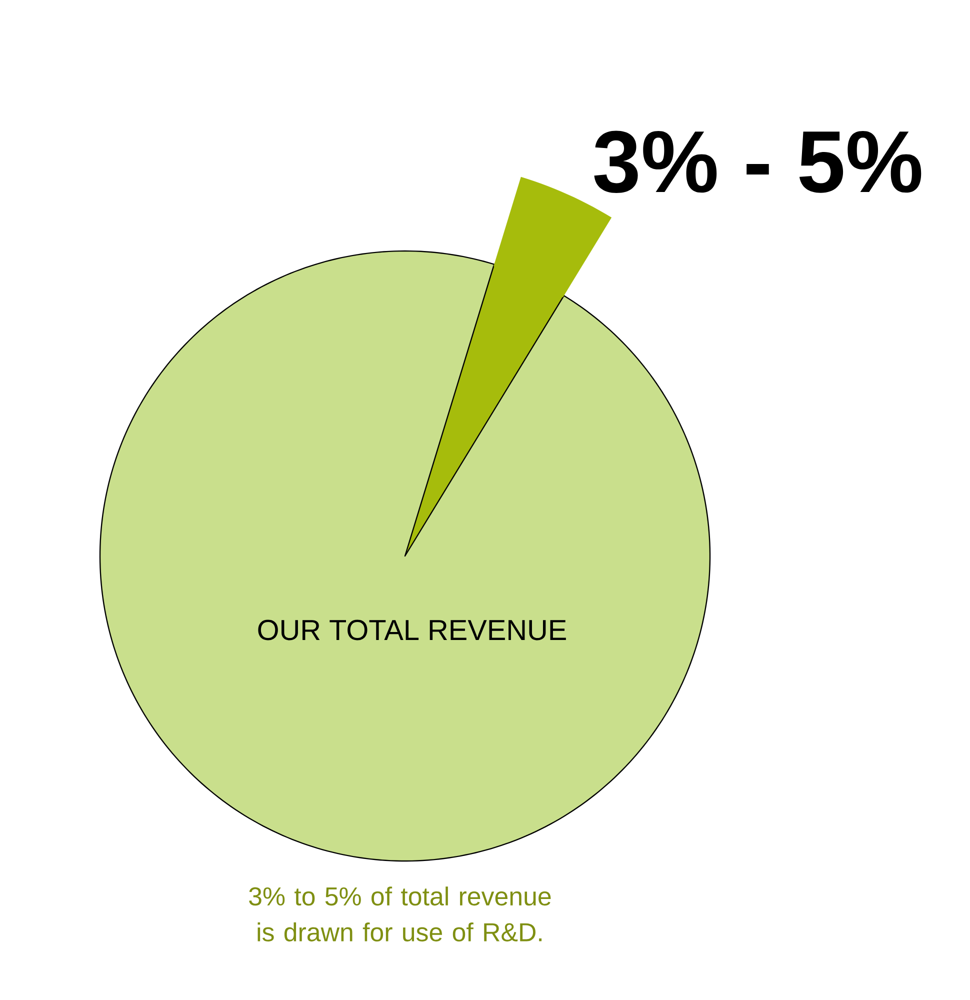  What do you see at coordinates (412, 630) in the screenshot?
I see `slice-label: OUR TOTAL REVENUE` at bounding box center [412, 630].